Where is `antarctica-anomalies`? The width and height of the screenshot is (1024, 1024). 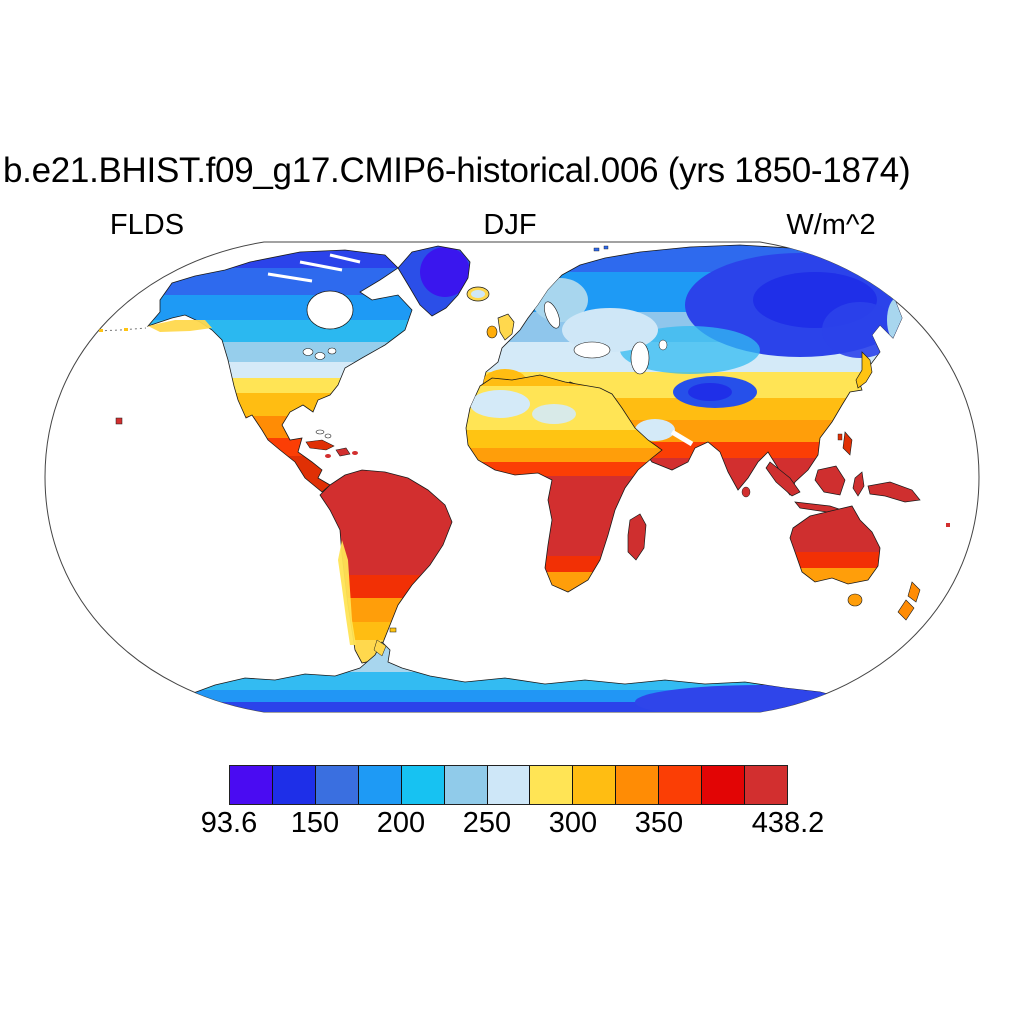
antarctica-anomalies is located at coordinates (752, 698).